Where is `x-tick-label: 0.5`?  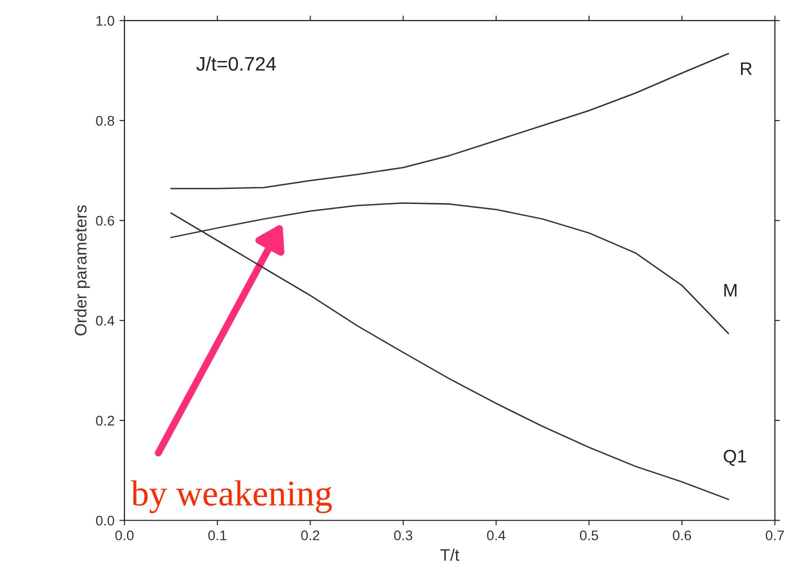 x-tick-label: 0.5 is located at coordinates (589, 535).